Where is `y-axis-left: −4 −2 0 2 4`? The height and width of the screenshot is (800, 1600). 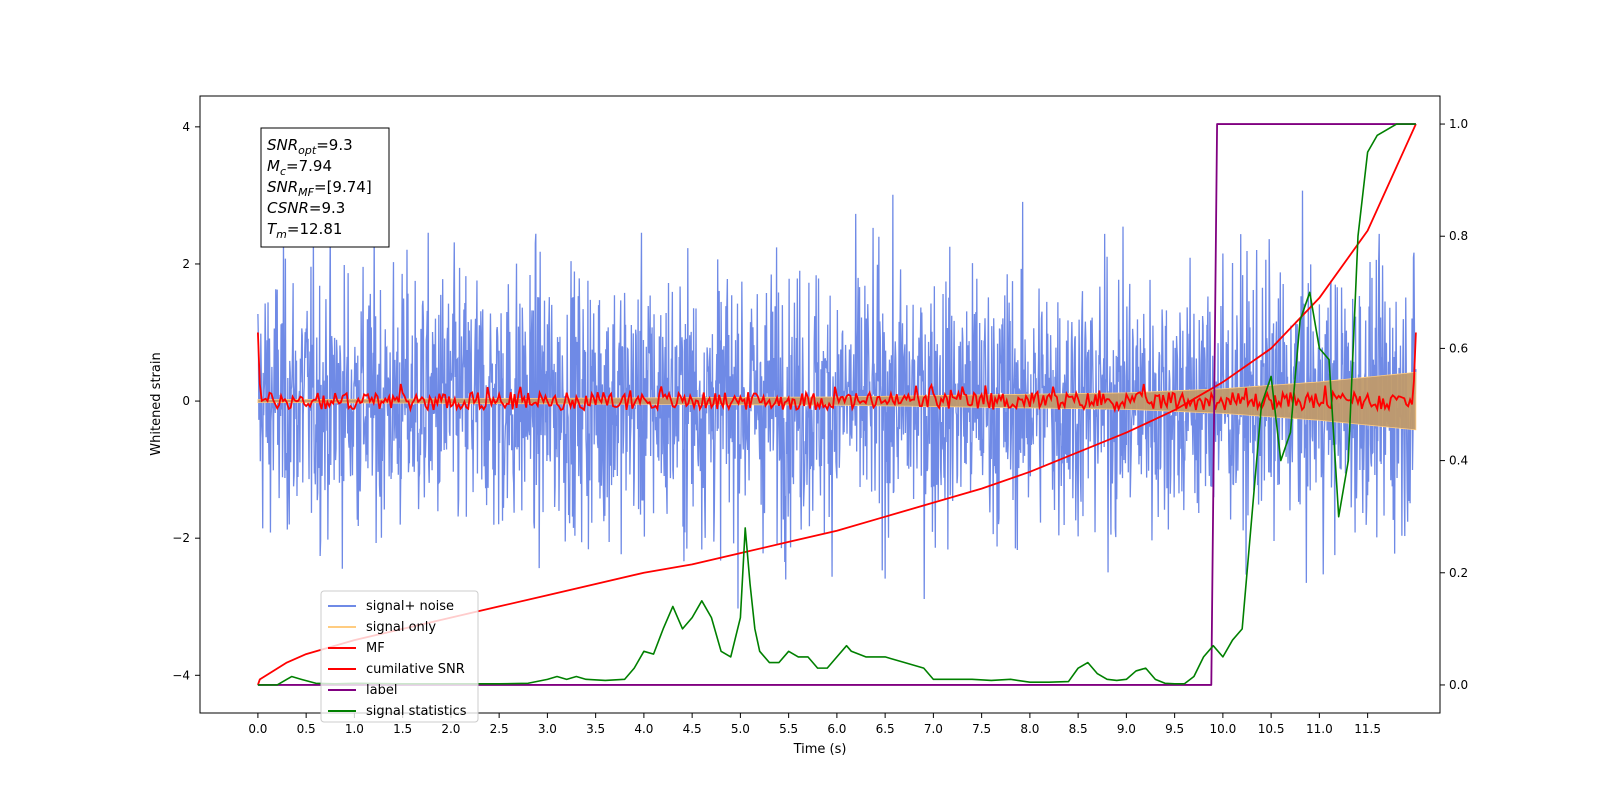 y-axis-left: −4 −2 0 2 4 is located at coordinates (186, 401).